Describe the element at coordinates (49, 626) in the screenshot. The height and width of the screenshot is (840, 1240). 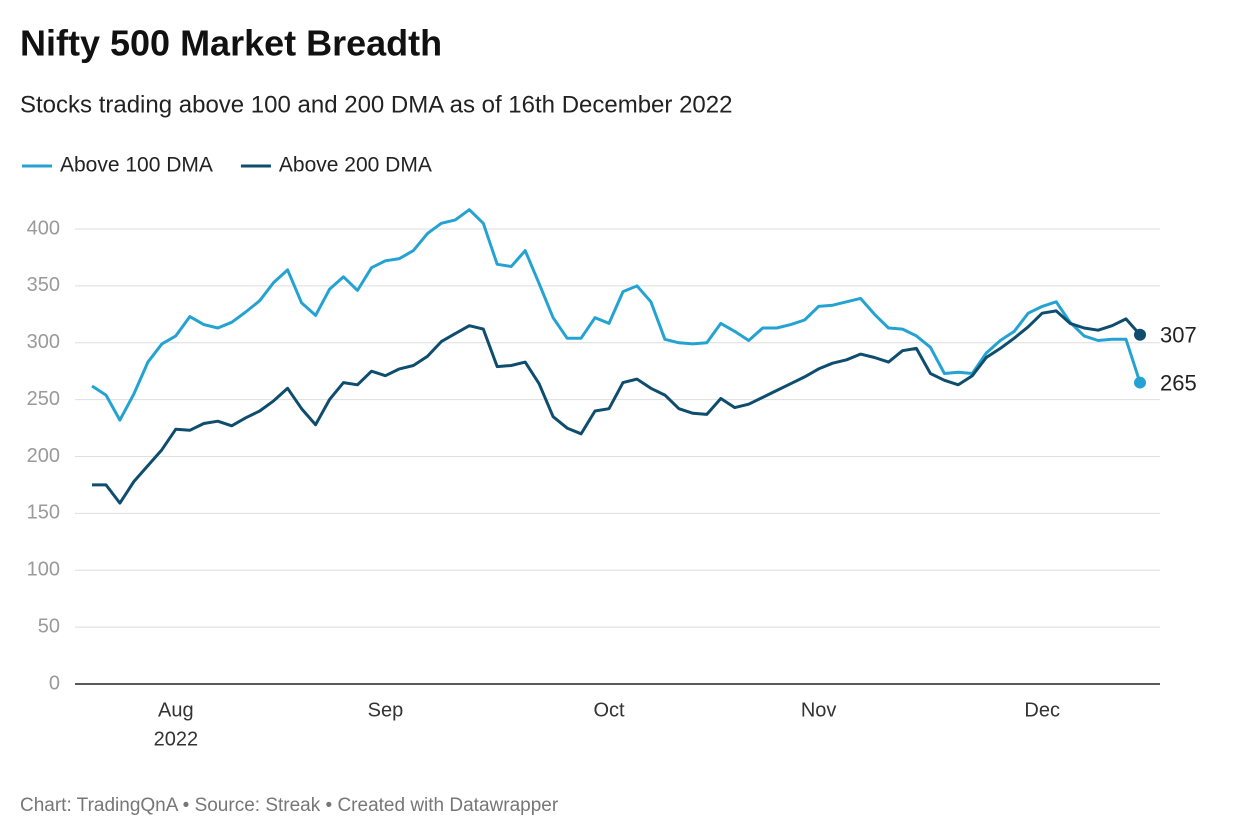
I see `y-tick-label: 50` at that location.